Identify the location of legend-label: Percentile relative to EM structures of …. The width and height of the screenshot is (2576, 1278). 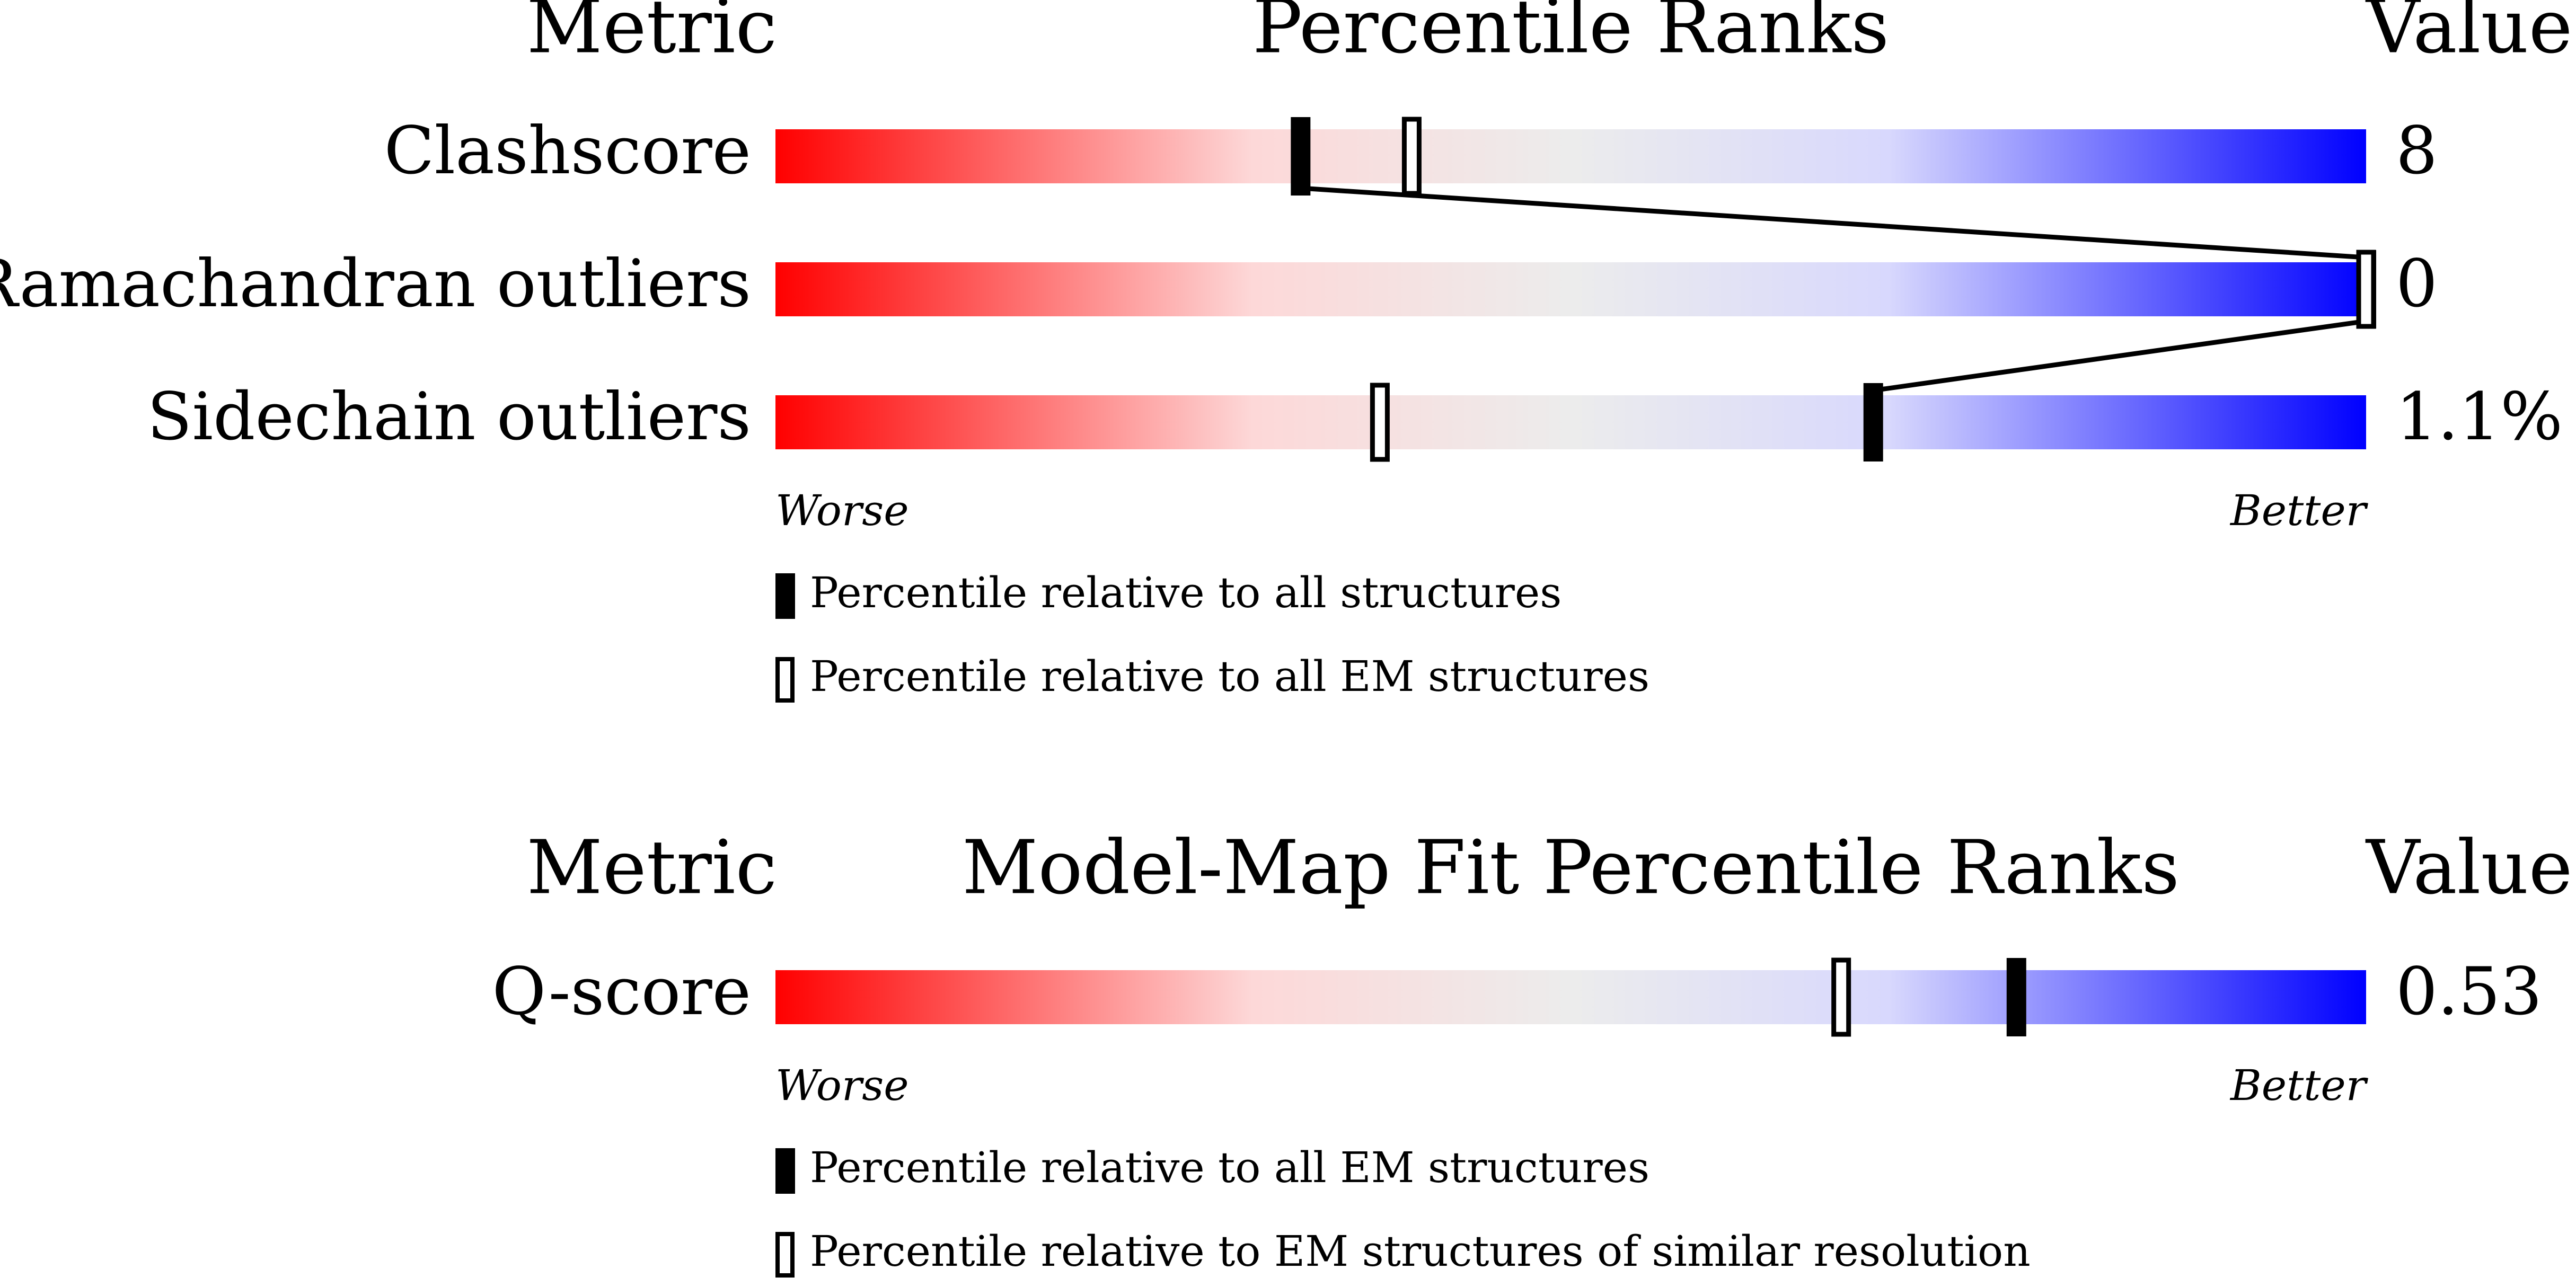
(1420, 1251).